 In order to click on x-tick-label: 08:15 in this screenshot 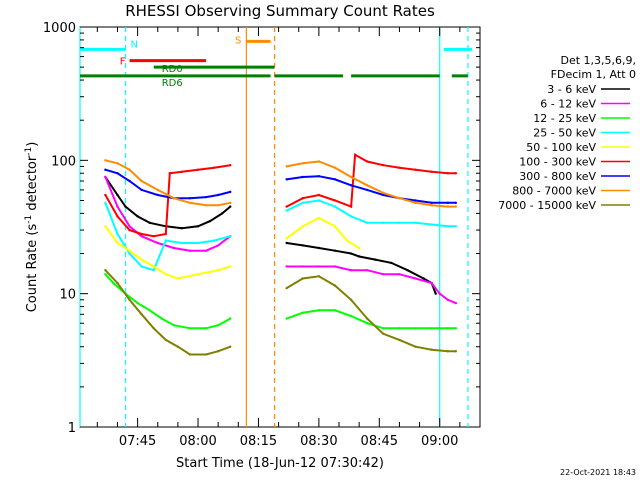, I will do `click(258, 441)`.